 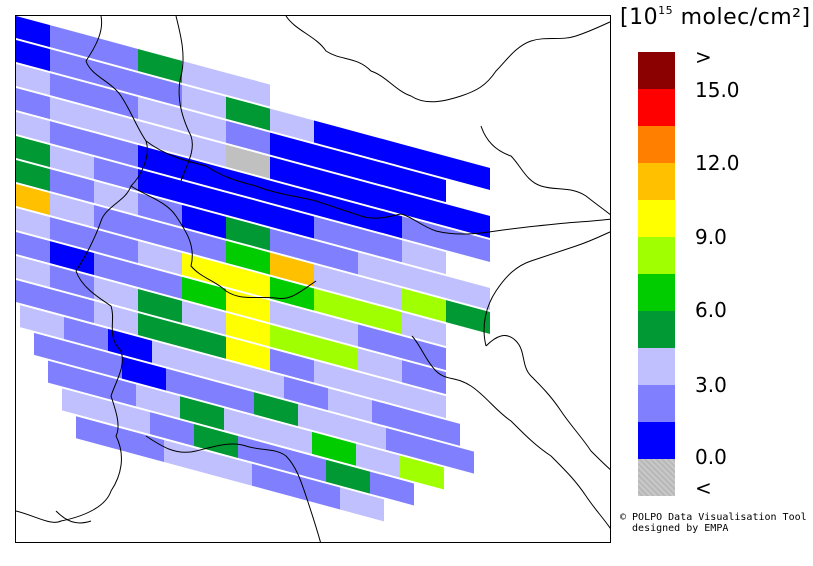 I want to click on legend-tick-label: 6.0, so click(x=711, y=310).